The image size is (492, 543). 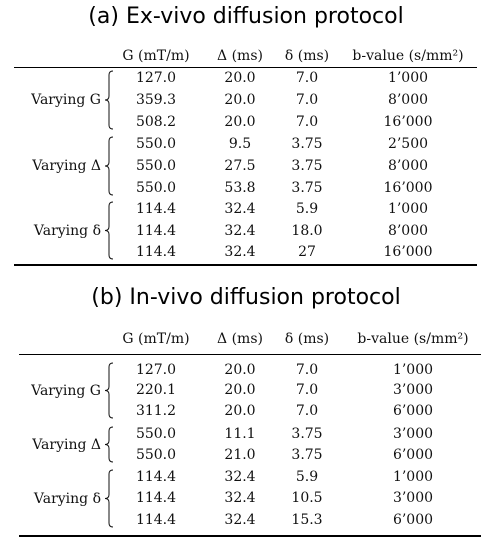 I want to click on table-cell: 2’500, so click(x=408, y=144).